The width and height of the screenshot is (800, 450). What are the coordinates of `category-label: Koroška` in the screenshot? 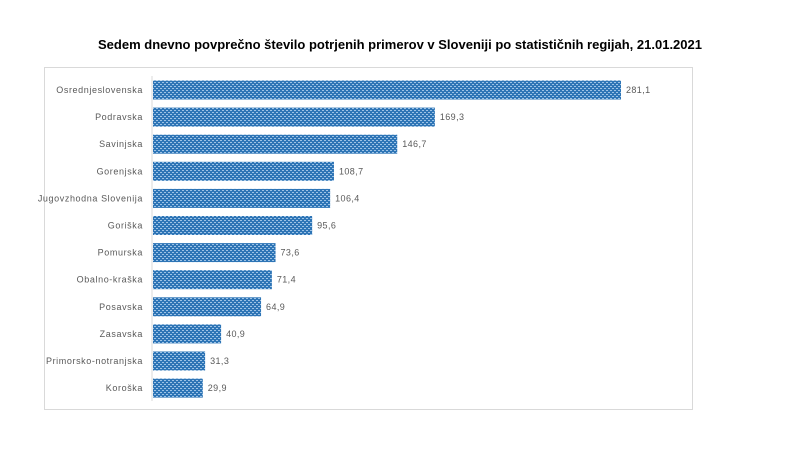 It's located at (124, 388).